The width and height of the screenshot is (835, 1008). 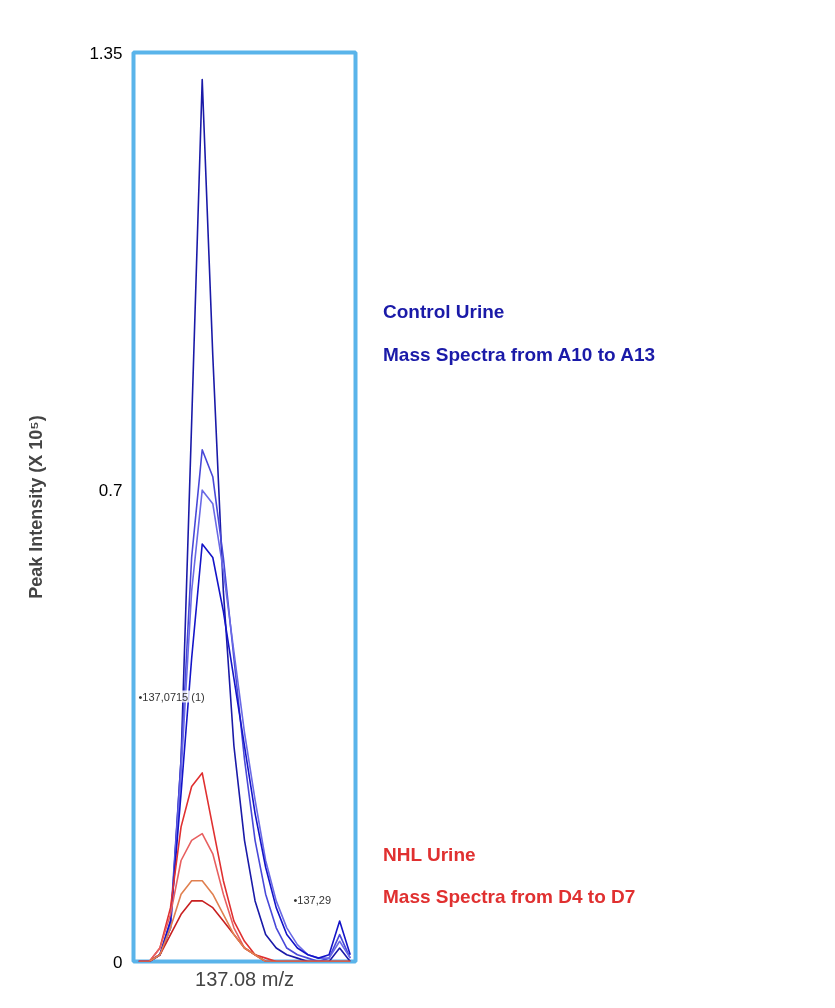 What do you see at coordinates (509, 897) in the screenshot?
I see `text: Mass Spectra from D4 to D7` at bounding box center [509, 897].